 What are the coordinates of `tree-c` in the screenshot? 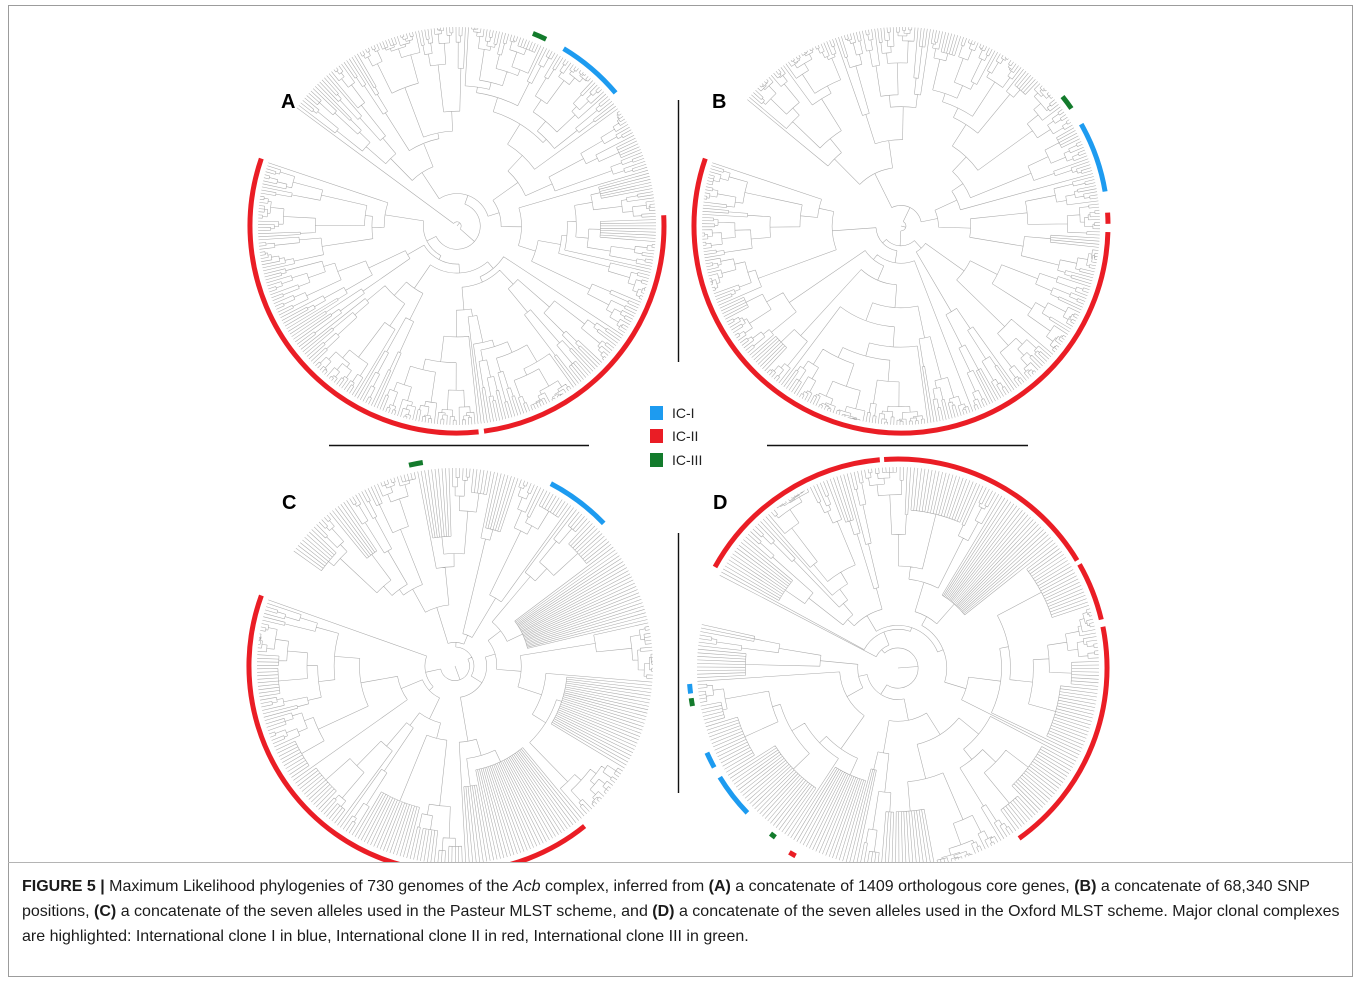 It's located at (449, 661).